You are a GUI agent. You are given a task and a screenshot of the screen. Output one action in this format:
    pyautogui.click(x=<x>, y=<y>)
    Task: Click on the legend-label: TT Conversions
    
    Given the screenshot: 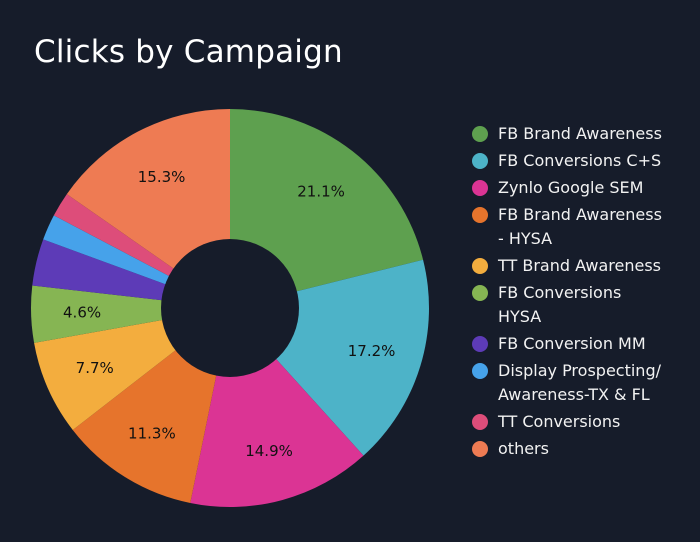 What is the action you would take?
    pyautogui.click(x=559, y=421)
    